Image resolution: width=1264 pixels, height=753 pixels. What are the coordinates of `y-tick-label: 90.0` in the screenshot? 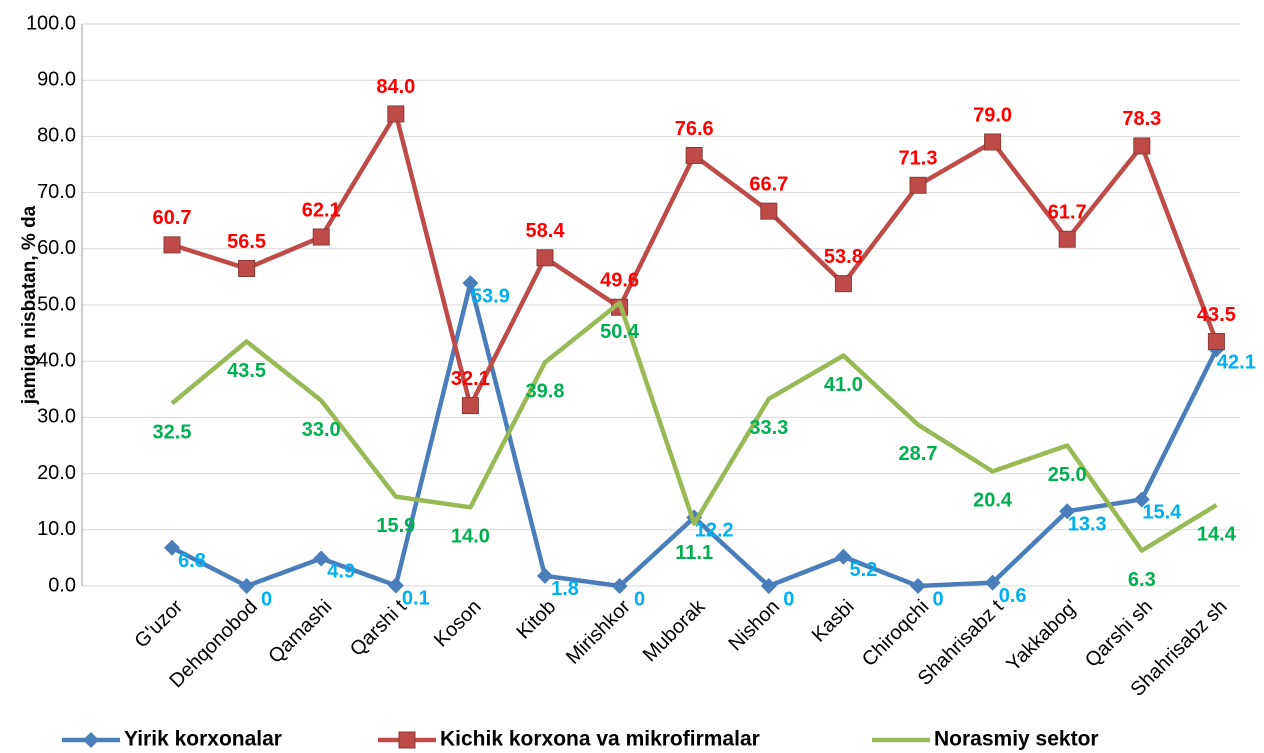 It's located at (56, 79).